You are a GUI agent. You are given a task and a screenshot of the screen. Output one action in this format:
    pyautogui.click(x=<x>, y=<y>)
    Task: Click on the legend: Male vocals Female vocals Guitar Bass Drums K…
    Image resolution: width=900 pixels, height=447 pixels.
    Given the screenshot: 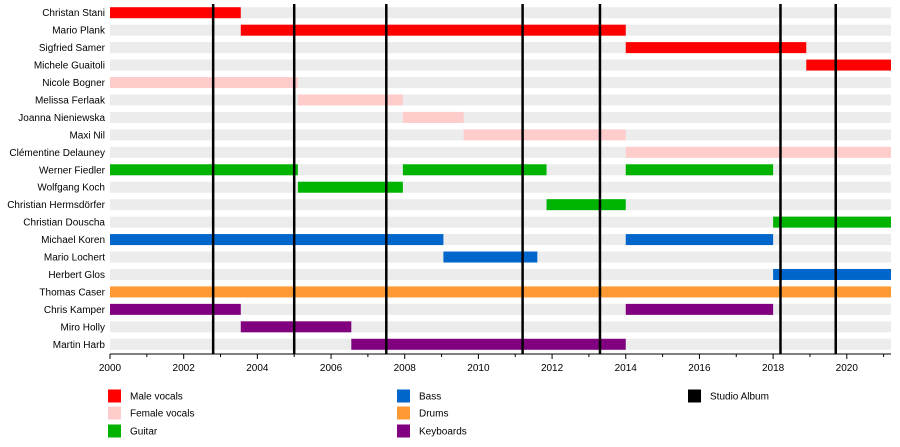 What is the action you would take?
    pyautogui.click(x=438, y=413)
    